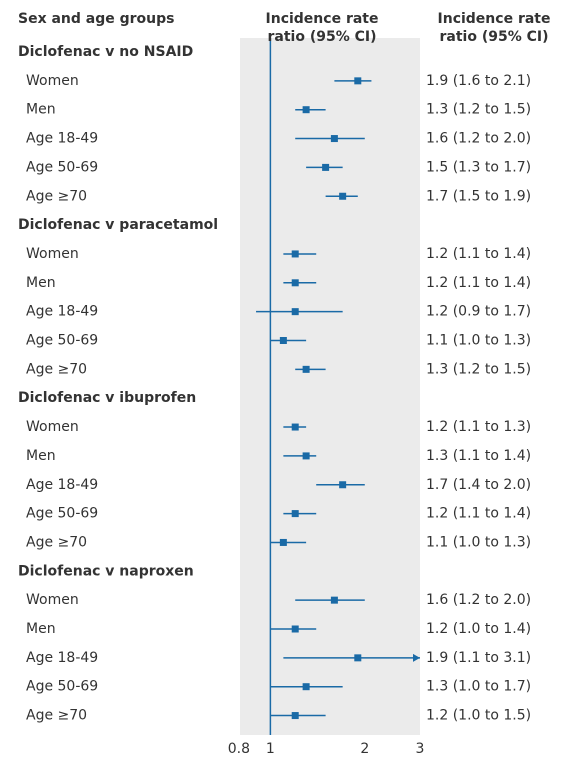  Describe the element at coordinates (478, 658) in the screenshot. I see `value-label: 1.9 (1.1 to 3.1)` at that location.